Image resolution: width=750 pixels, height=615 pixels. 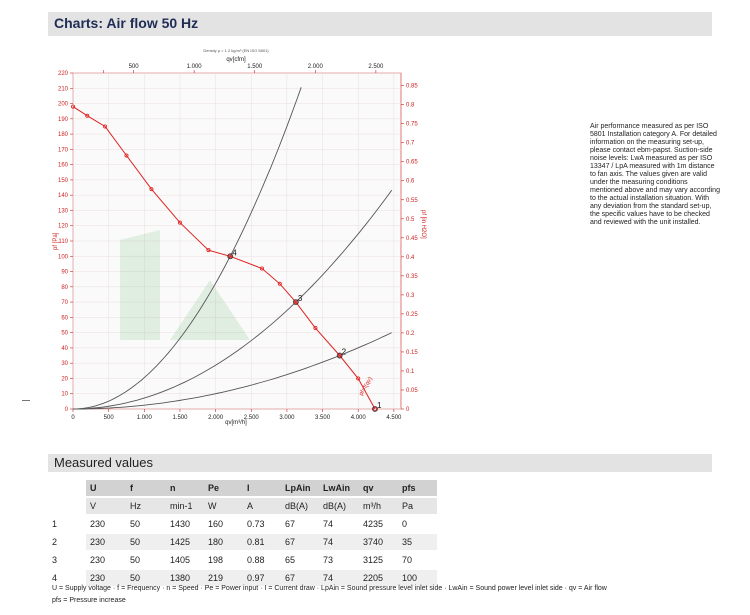 What do you see at coordinates (316, 67) in the screenshot?
I see `x2-tick-label: 2.000` at bounding box center [316, 67].